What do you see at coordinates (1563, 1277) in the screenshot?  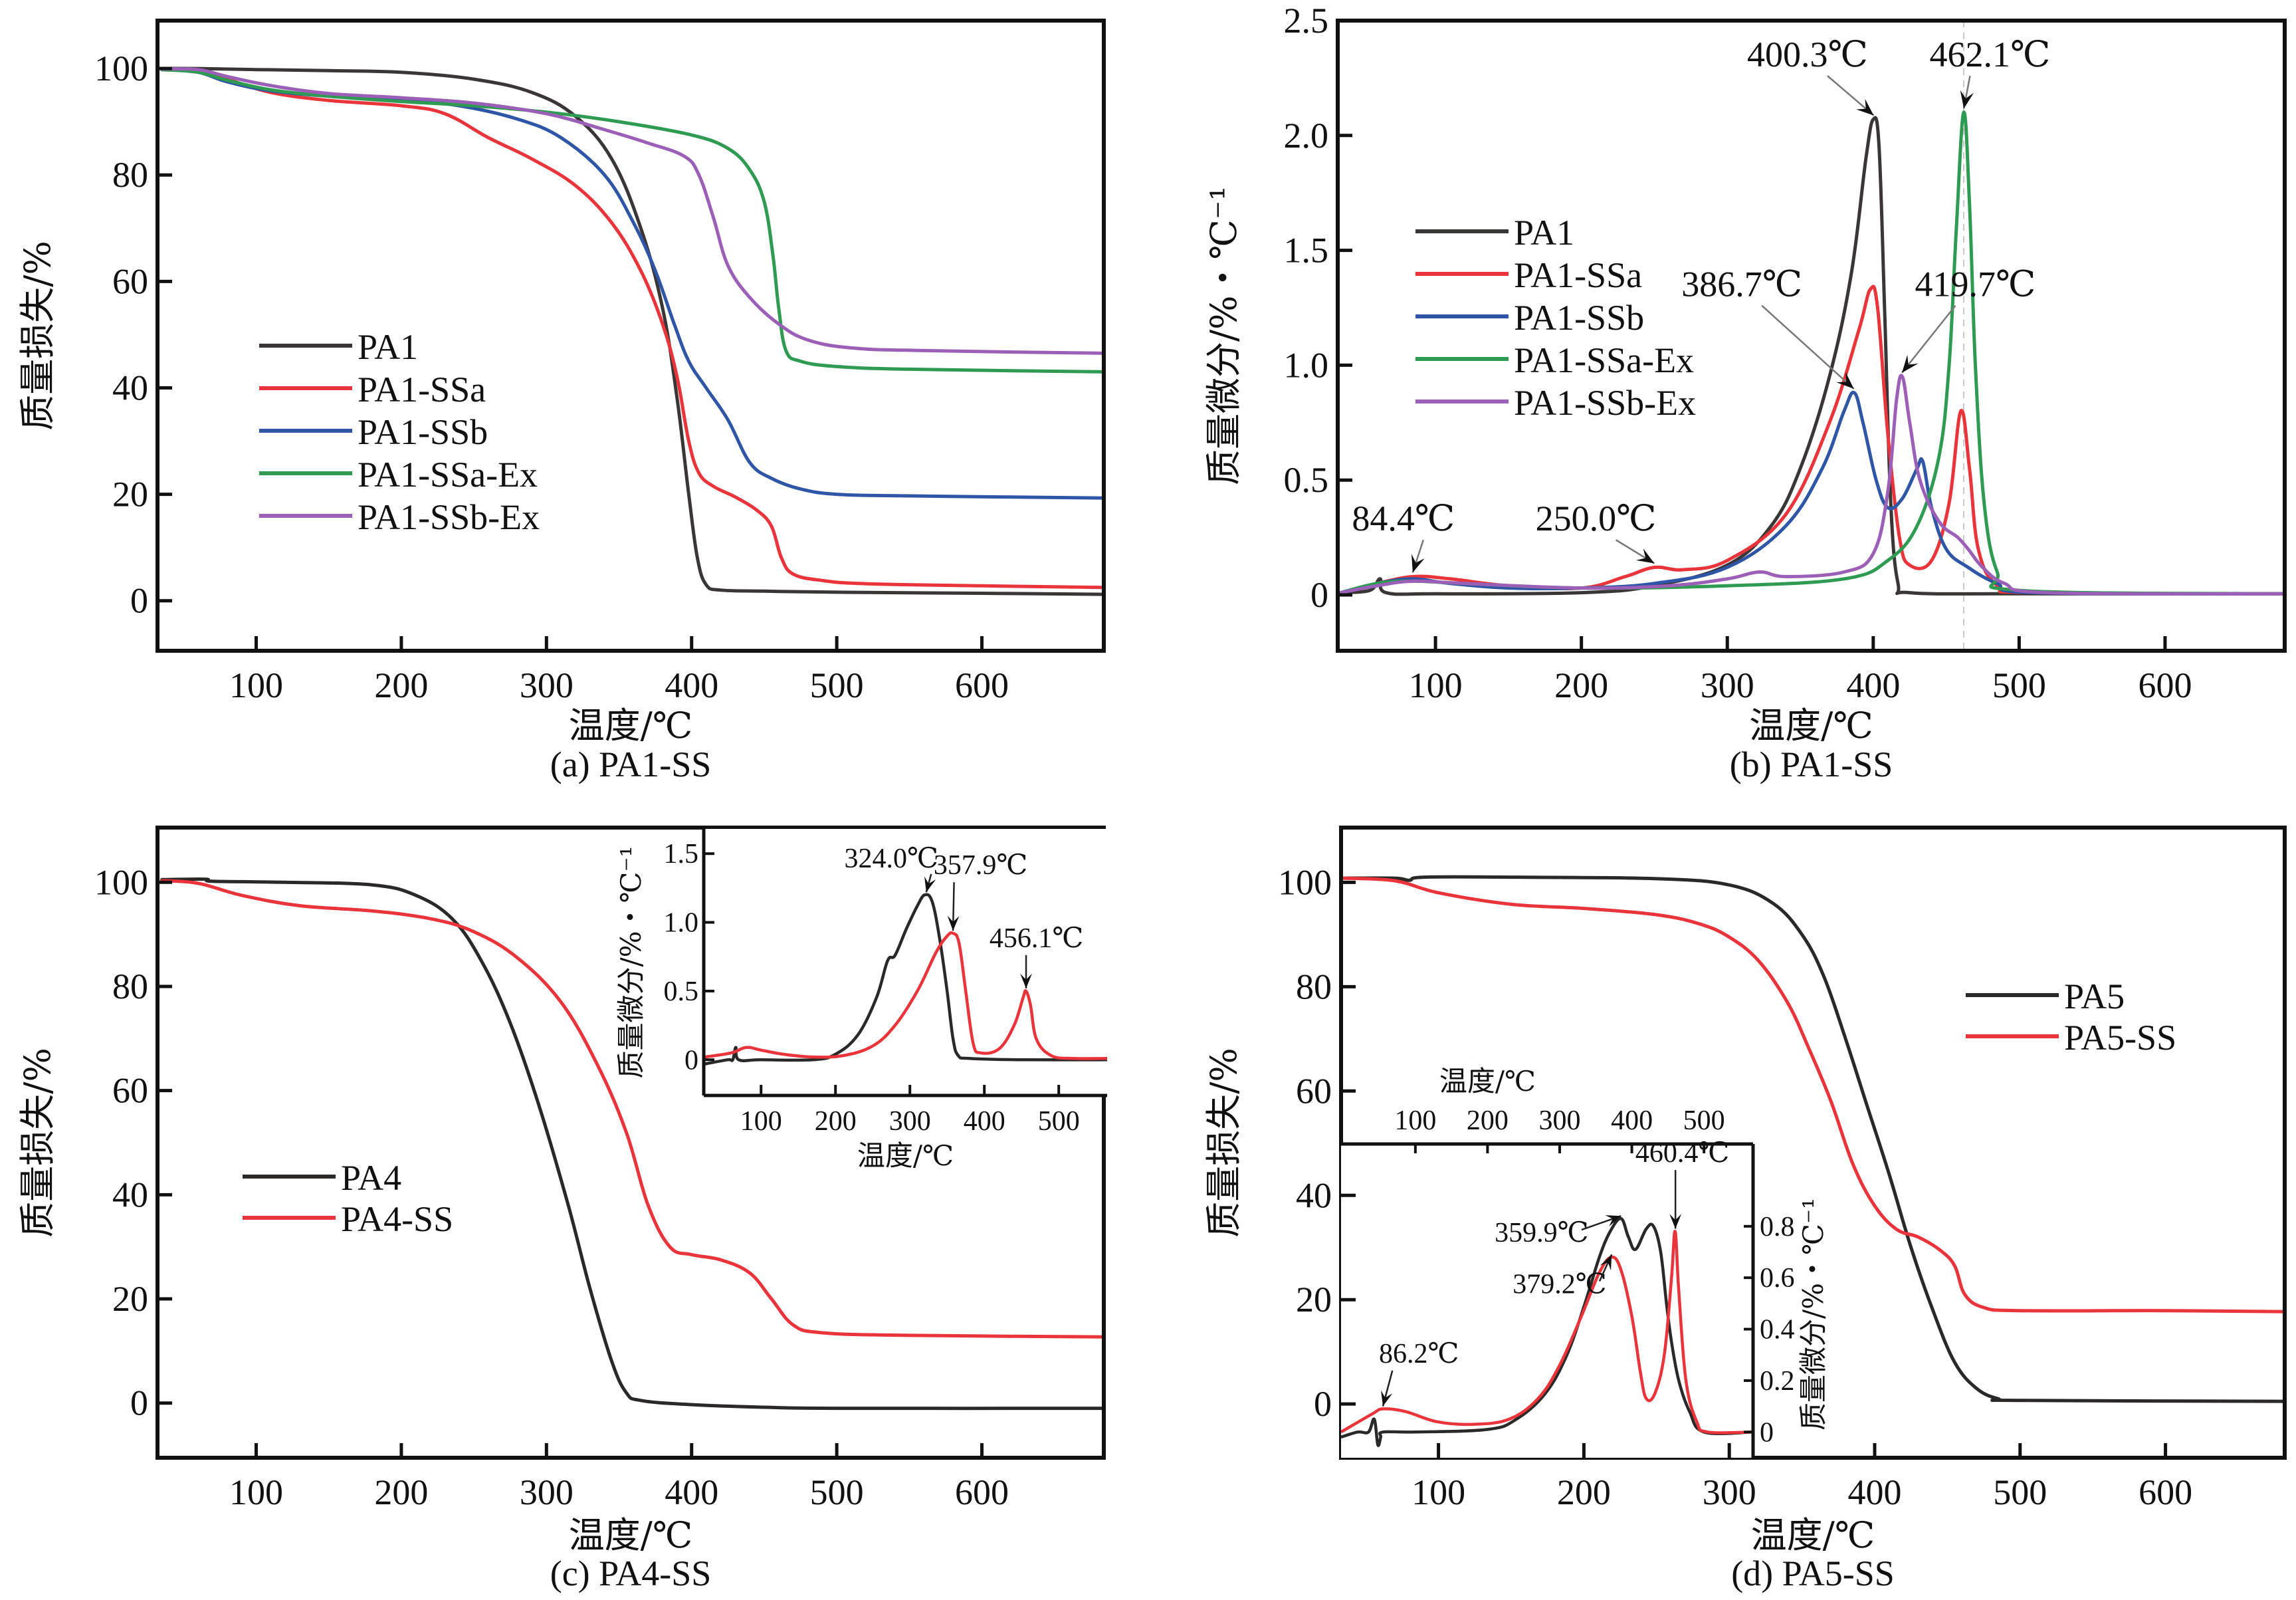 I see `inset-annotation: 379.2℃` at bounding box center [1563, 1277].